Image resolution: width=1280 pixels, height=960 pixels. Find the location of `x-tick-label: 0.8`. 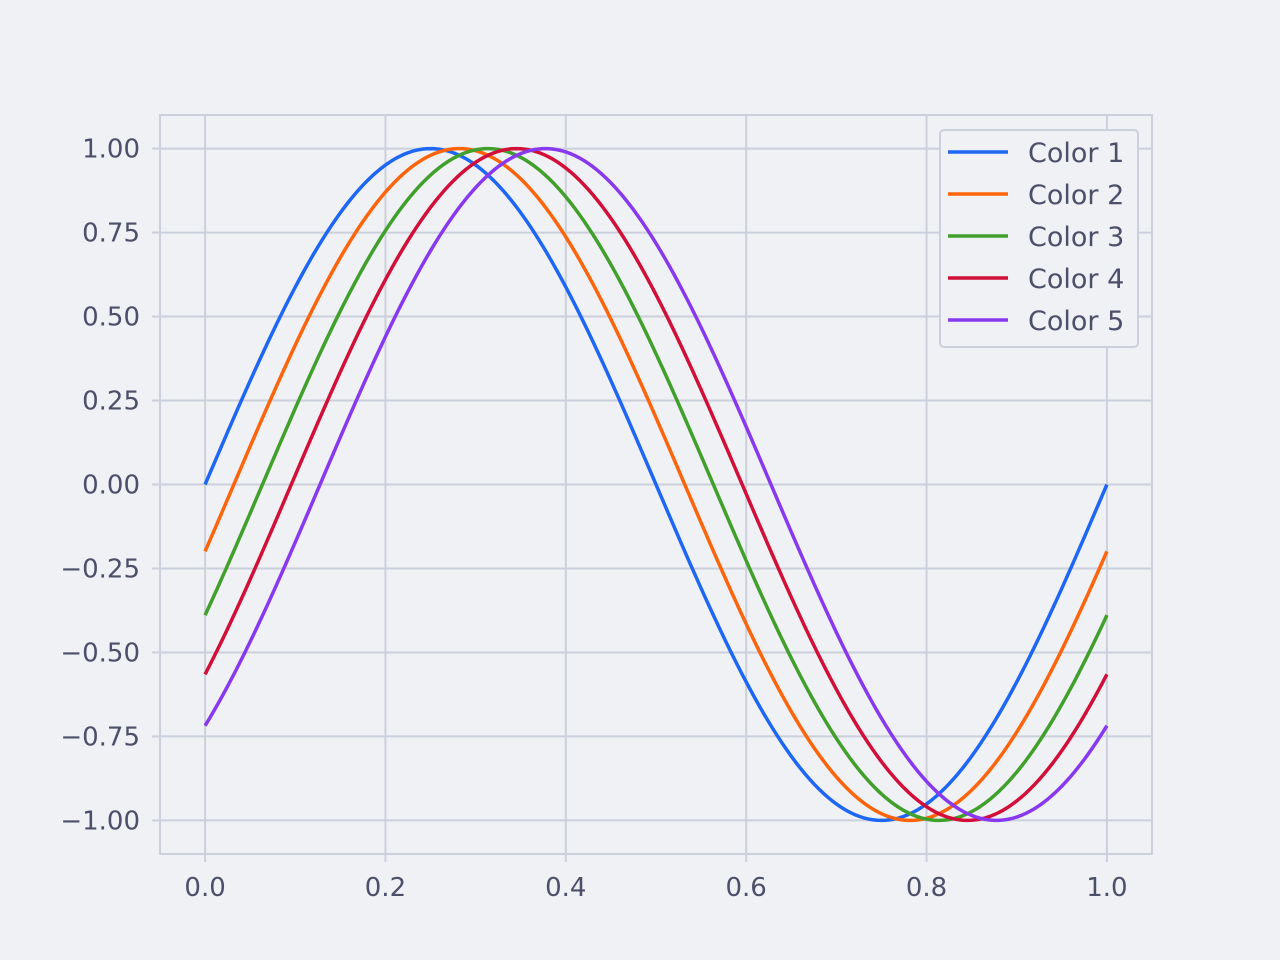

x-tick-label: 0.8 is located at coordinates (926, 888).